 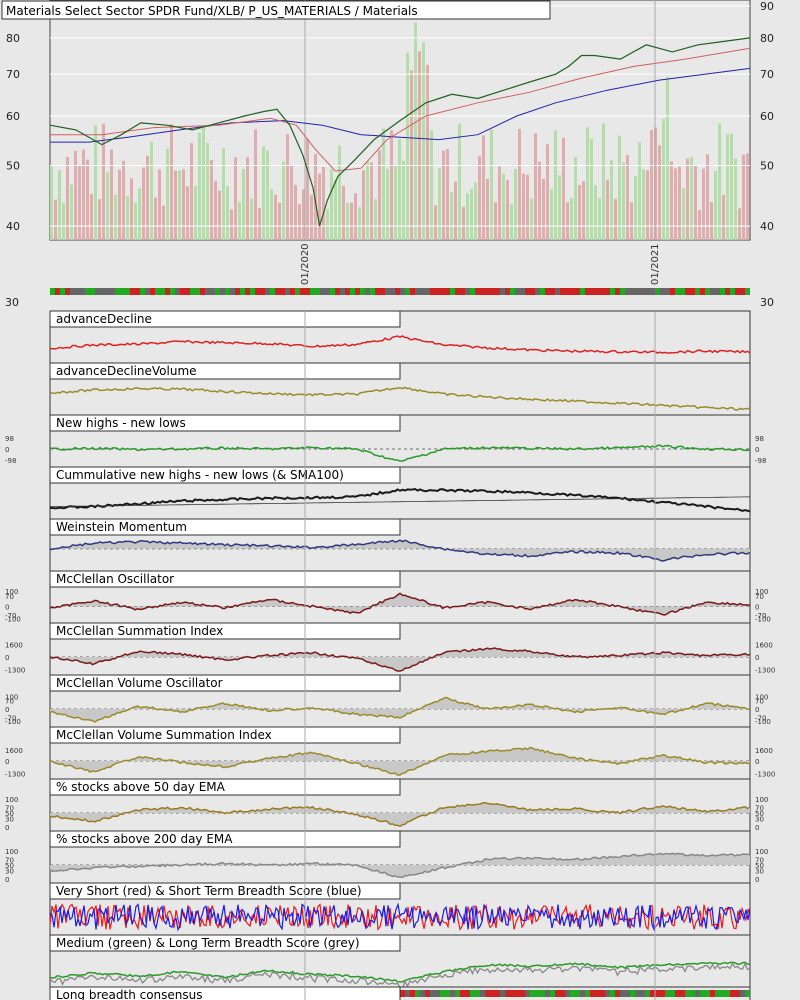 I want to click on panel-tick-left: 98, so click(x=9, y=439).